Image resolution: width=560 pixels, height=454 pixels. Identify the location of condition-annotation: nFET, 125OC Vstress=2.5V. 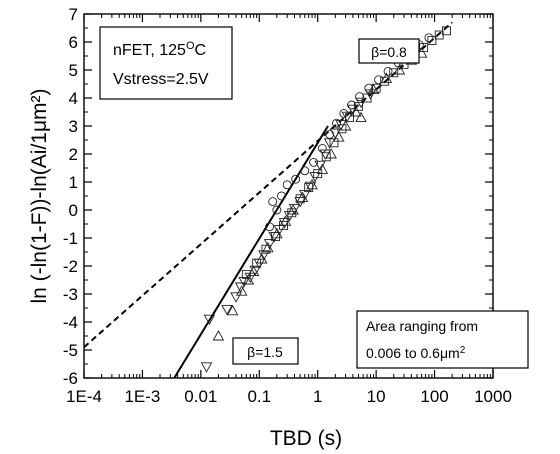
(166, 63).